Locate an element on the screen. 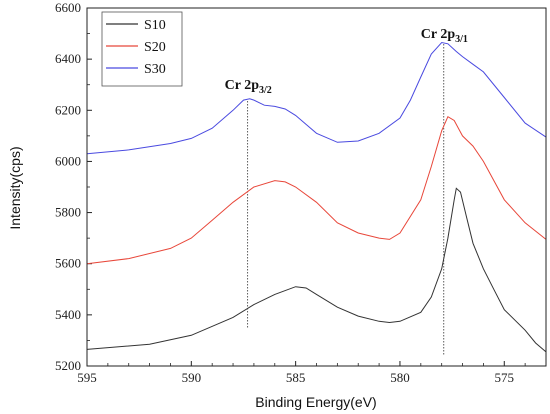  x-tick-label: 595 is located at coordinates (87, 377).